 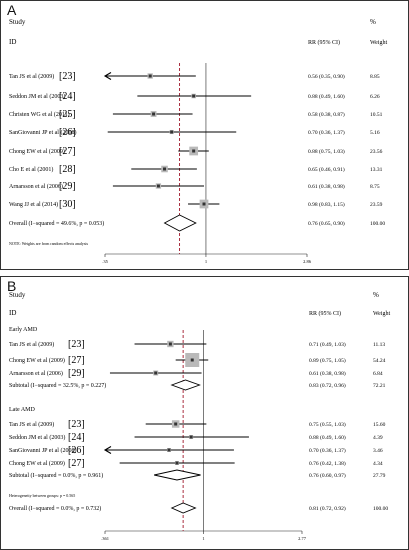 What do you see at coordinates (327, 424) in the screenshot?
I see `ci-value: 0.75 (0.55, 1.03)` at bounding box center [327, 424].